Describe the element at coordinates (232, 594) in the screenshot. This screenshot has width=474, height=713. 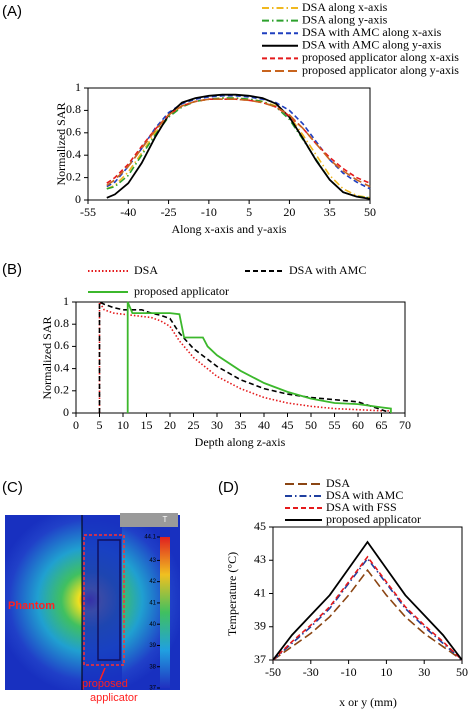
I see `y-axis-label: Temperature (°C)` at that location.